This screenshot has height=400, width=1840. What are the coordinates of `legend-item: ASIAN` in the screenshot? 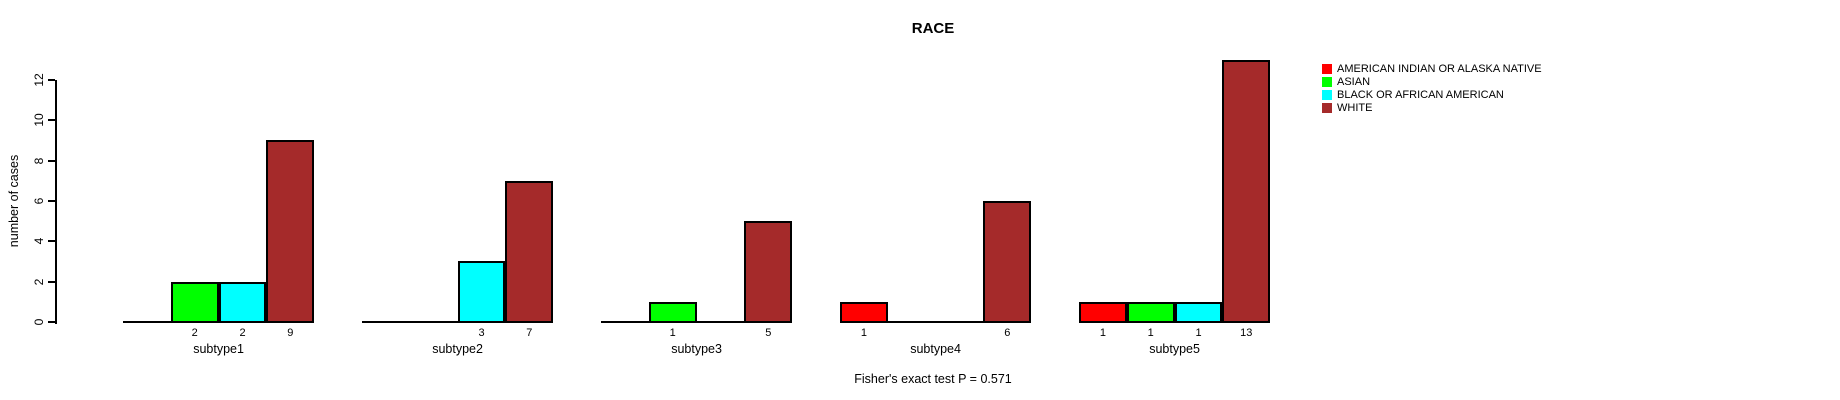 It's located at (1452, 82).